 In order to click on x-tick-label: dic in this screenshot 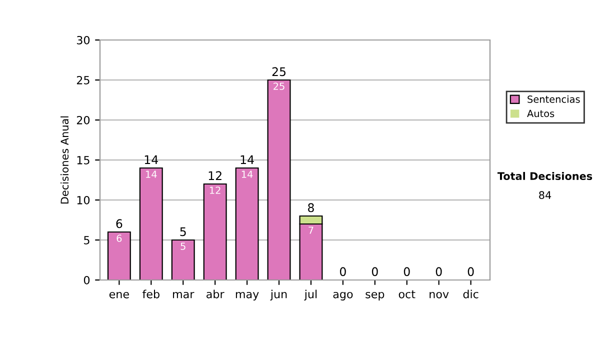, I will do `click(470, 294)`.